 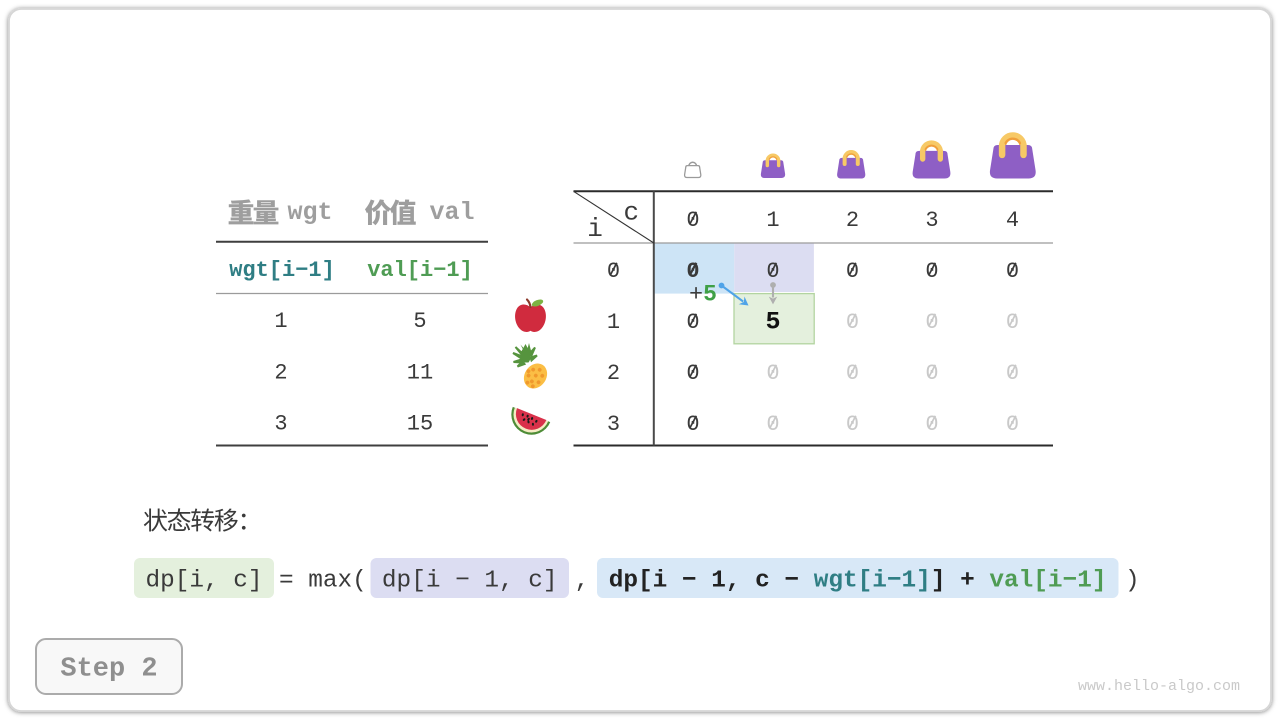 I want to click on svg-text: c, so click(x=631, y=213).